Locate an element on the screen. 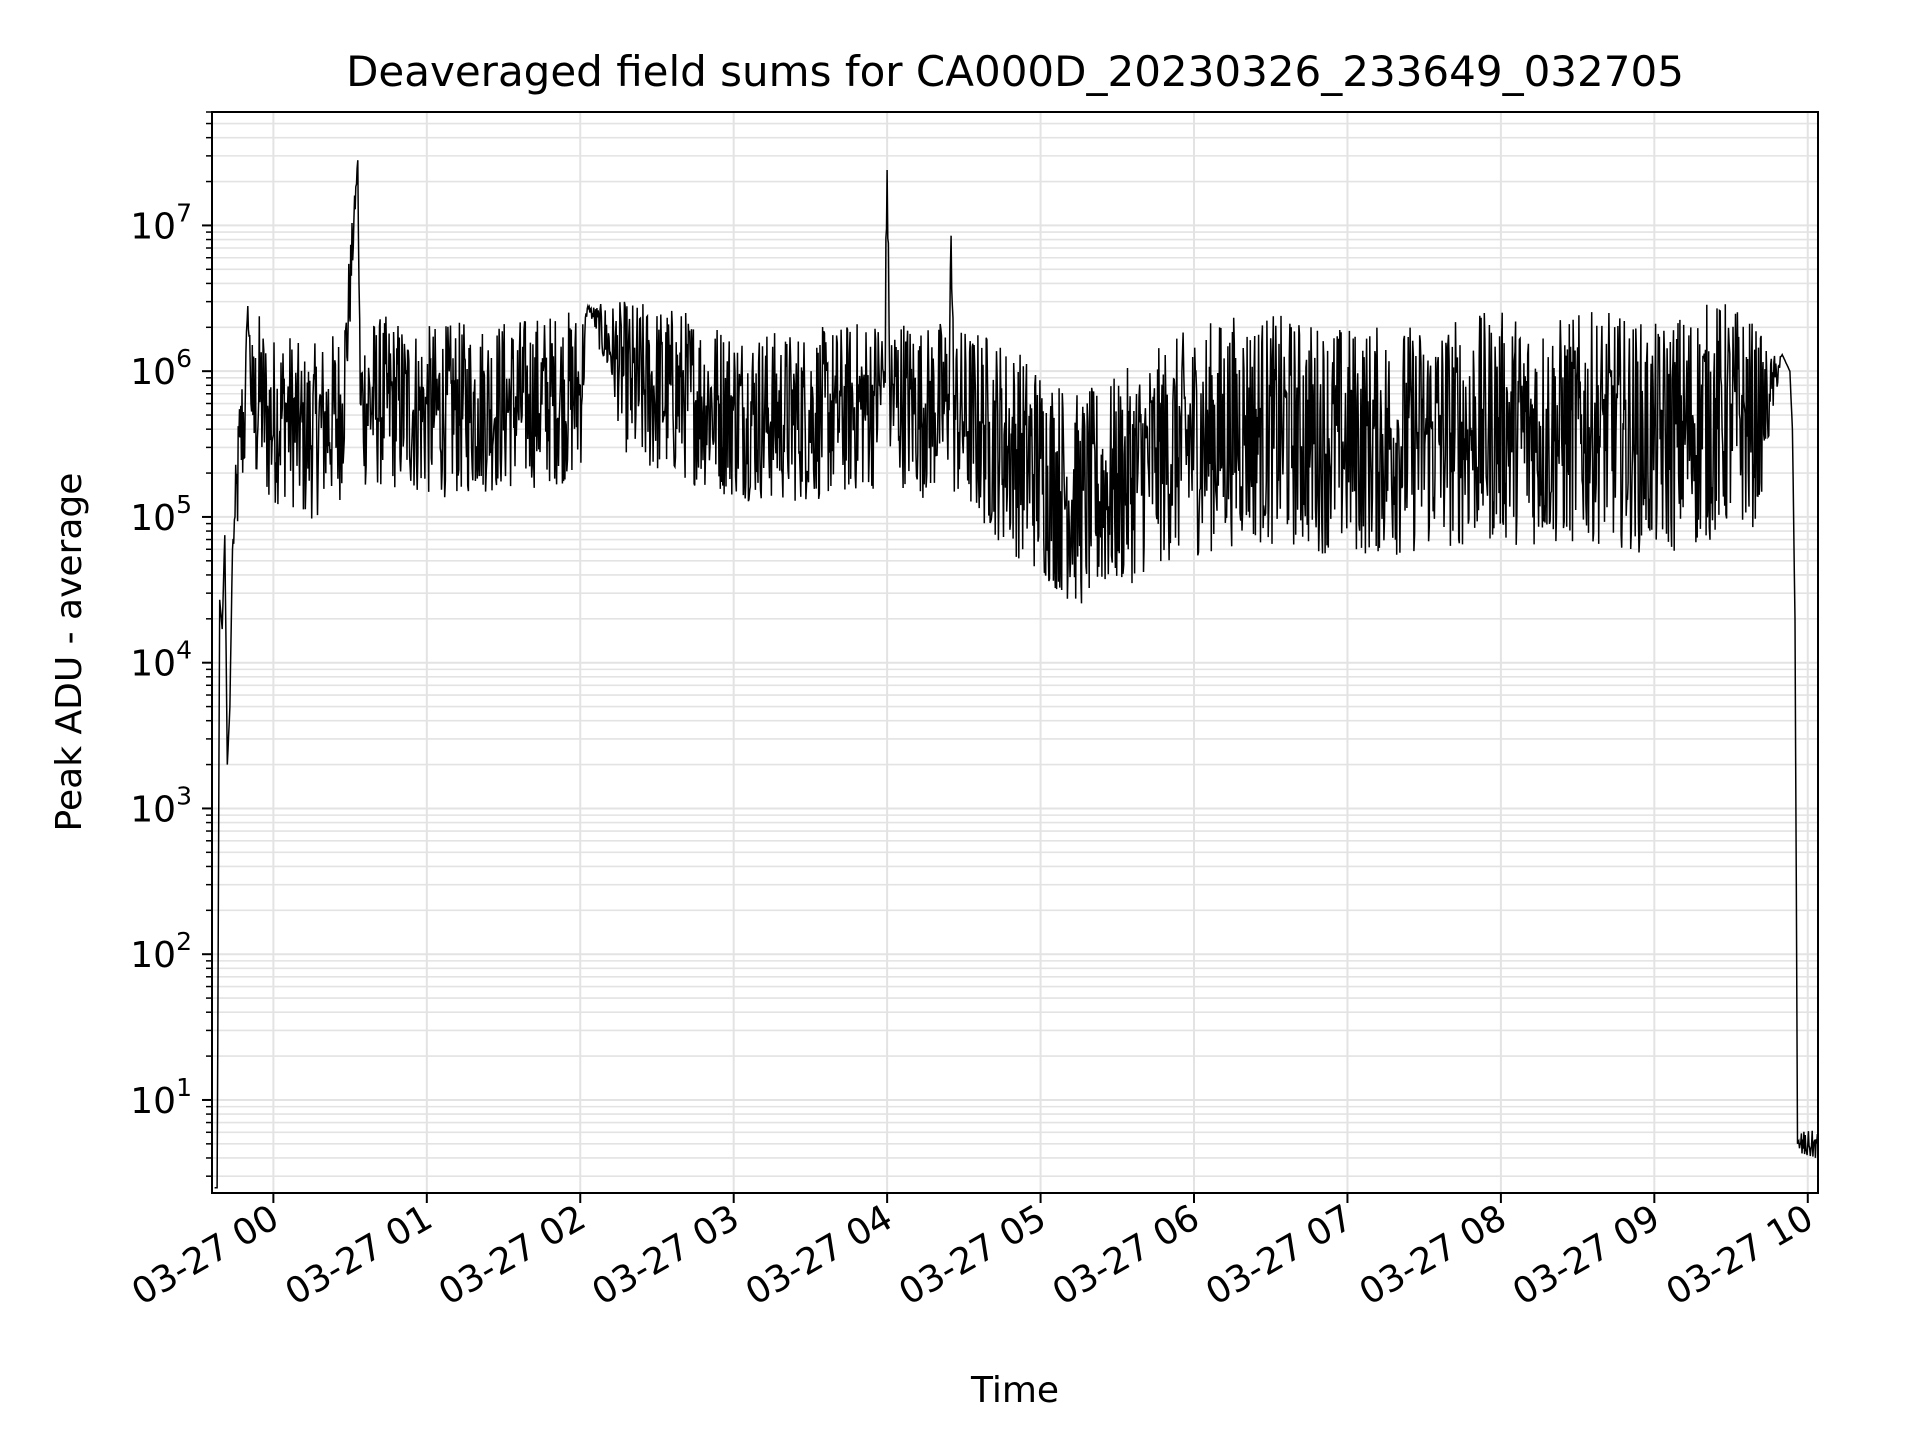 The height and width of the screenshot is (1440, 1920). y-axis: 10¹ 10² 10³ 10⁴ 10⁵ 10⁶ 10⁷ is located at coordinates (171, 644).